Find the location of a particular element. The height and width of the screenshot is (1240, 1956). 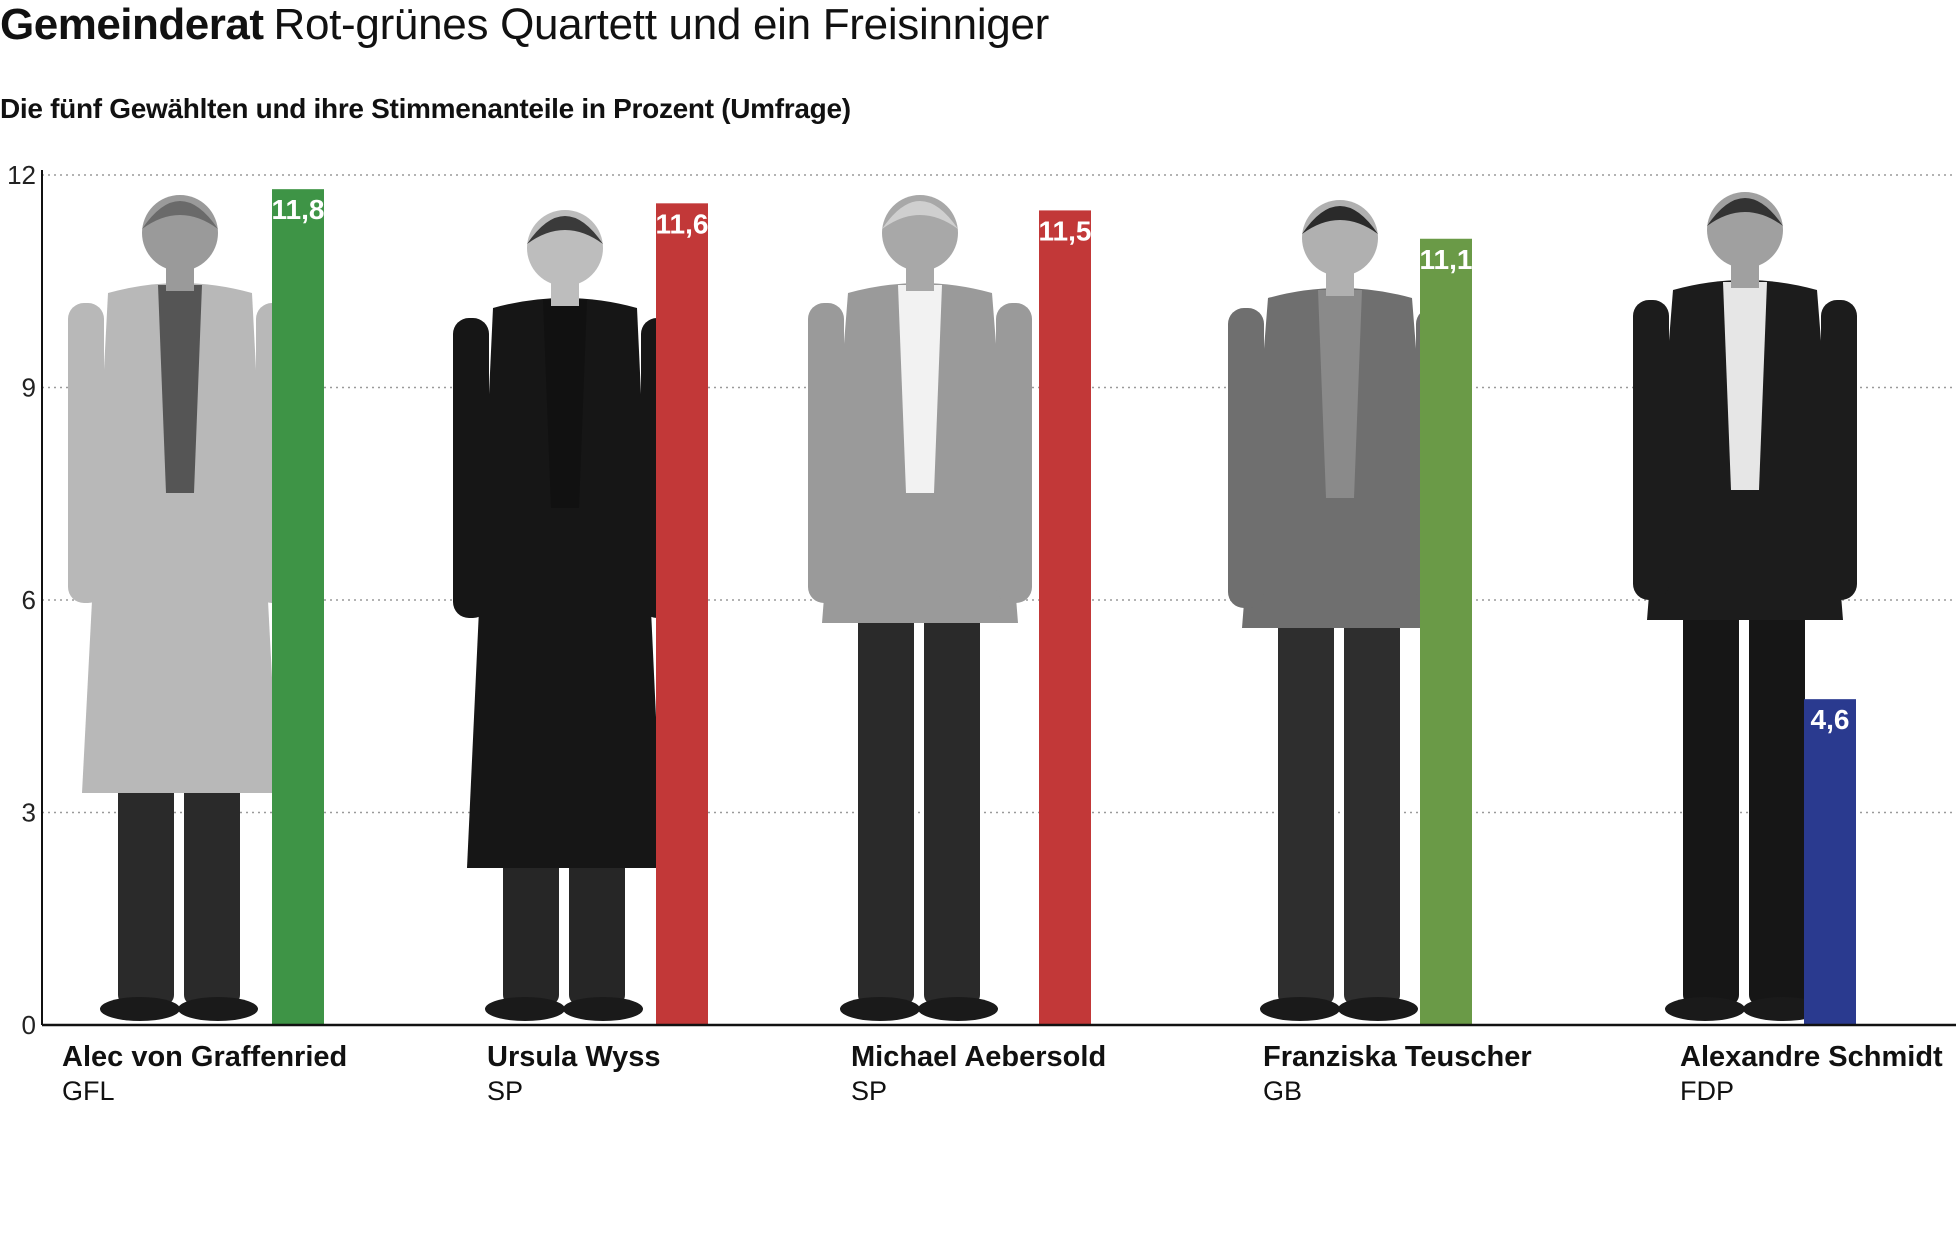

title-bold: Gemeinderat is located at coordinates (132, 24).